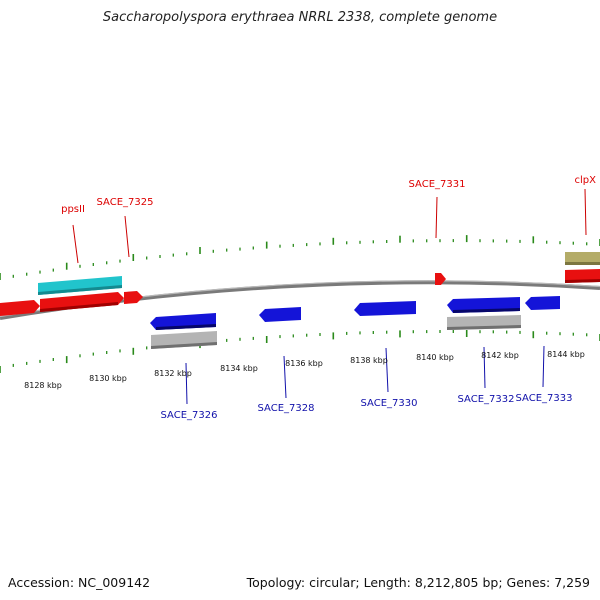 The width and height of the screenshot is (600, 600). I want to click on kbp-label: 8140 kbp, so click(435, 357).